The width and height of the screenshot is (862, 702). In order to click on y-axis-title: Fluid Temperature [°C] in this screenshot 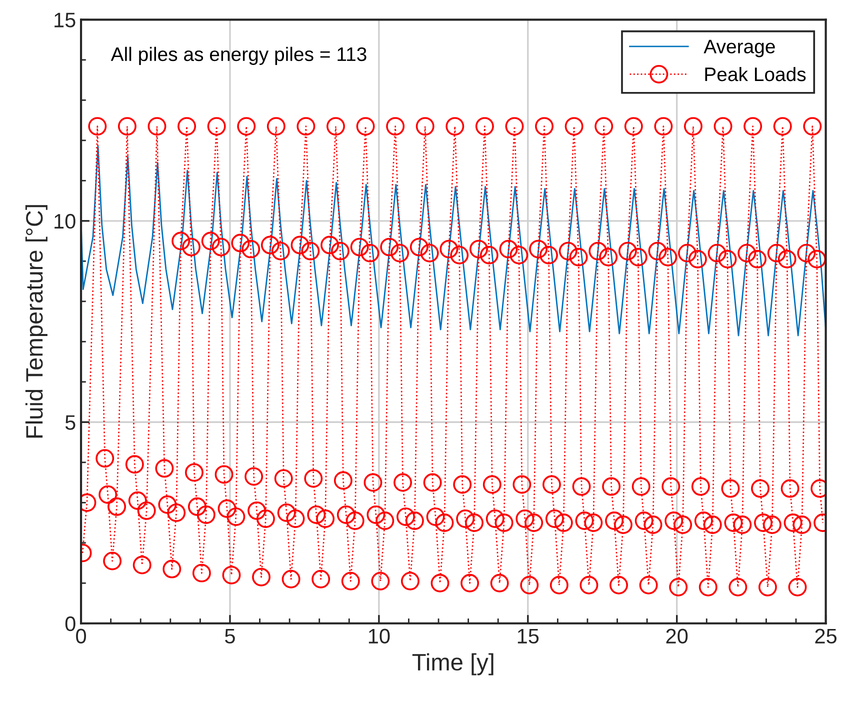, I will do `click(36, 321)`.